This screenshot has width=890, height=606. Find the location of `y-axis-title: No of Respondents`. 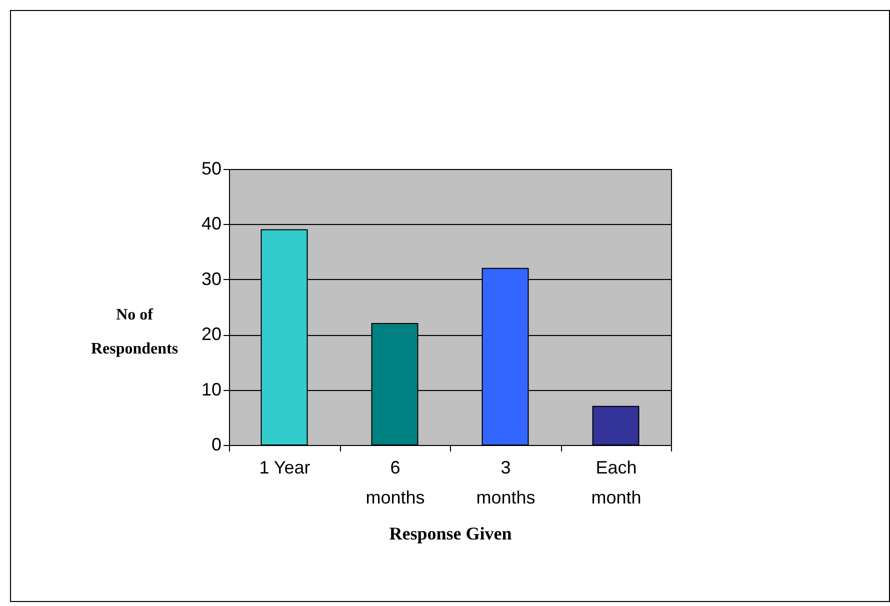

y-axis-title: No of Respondents is located at coordinates (134, 332).